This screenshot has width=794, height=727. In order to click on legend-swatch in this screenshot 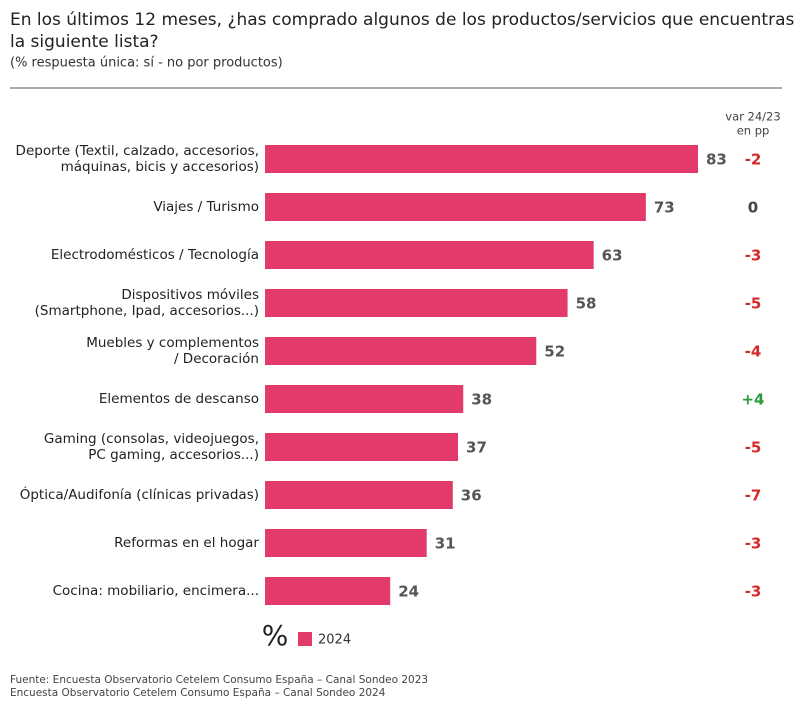, I will do `click(305, 639)`.